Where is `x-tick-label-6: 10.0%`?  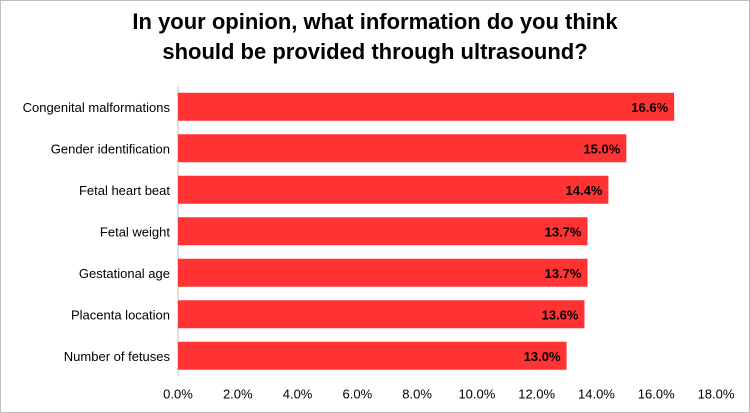
x-tick-label-6: 10.0% is located at coordinates (476, 394).